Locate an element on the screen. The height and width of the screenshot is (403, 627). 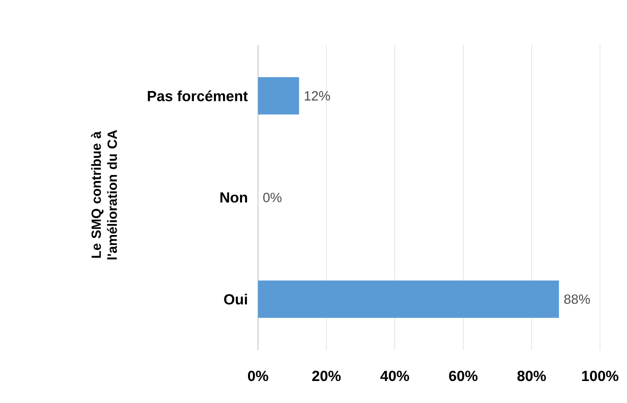
y-axis-title: Le SMQ contribue à l'amélioration du CA is located at coordinates (104, 195).